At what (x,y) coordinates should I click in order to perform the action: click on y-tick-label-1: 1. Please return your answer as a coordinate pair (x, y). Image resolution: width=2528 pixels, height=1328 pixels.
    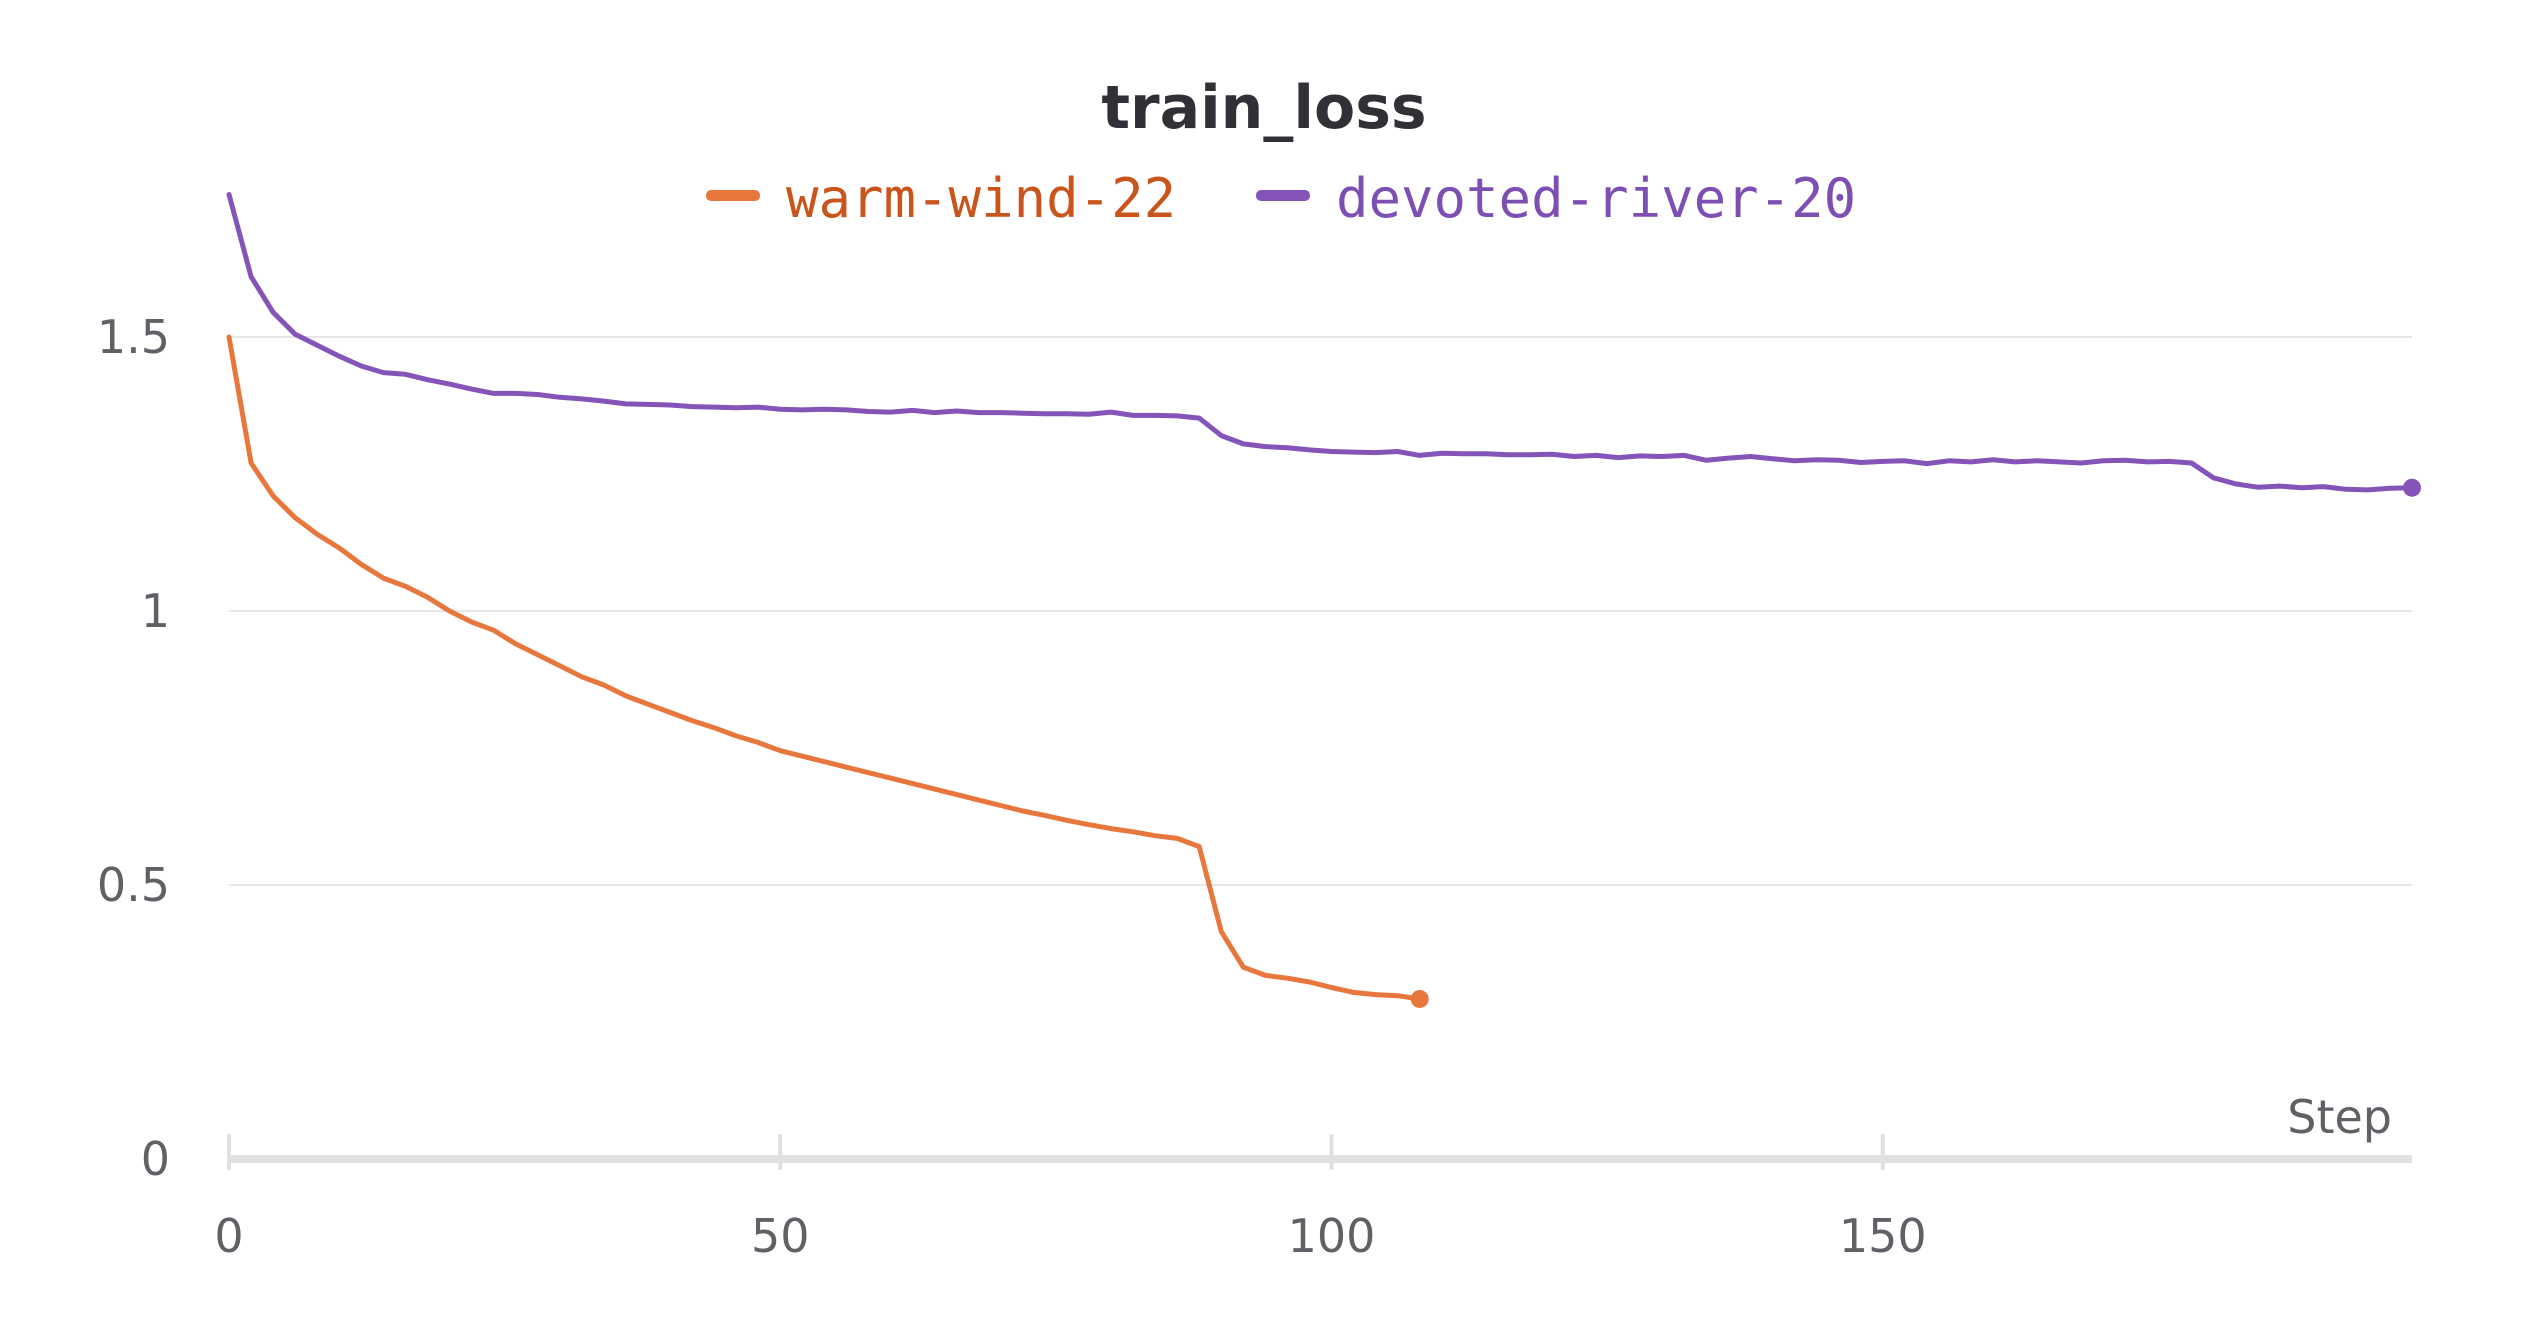
    Looking at the image, I should click on (155, 611).